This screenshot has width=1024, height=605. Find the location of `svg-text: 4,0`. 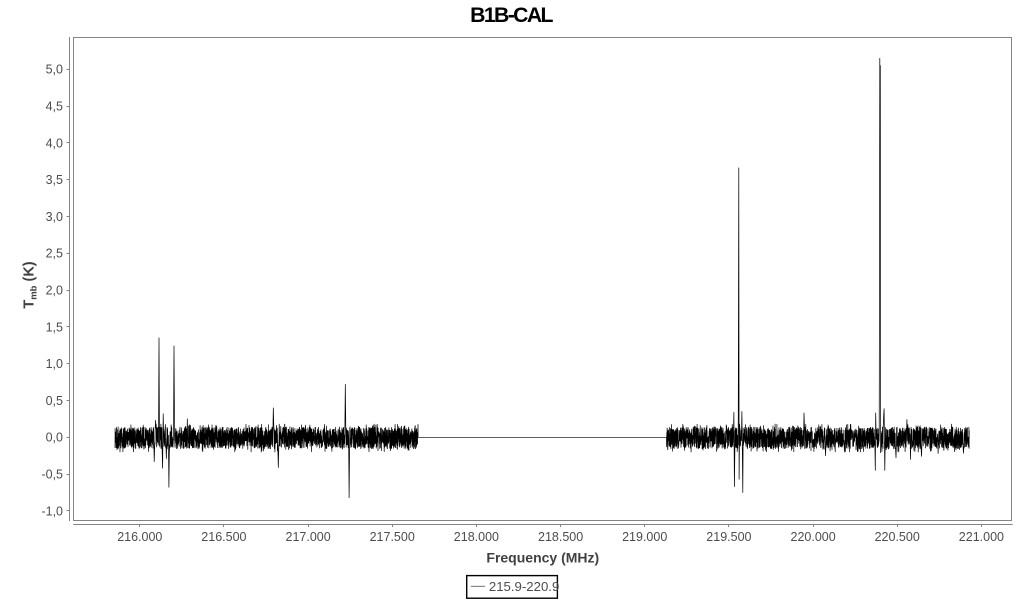

svg-text: 4,0 is located at coordinates (54, 143).